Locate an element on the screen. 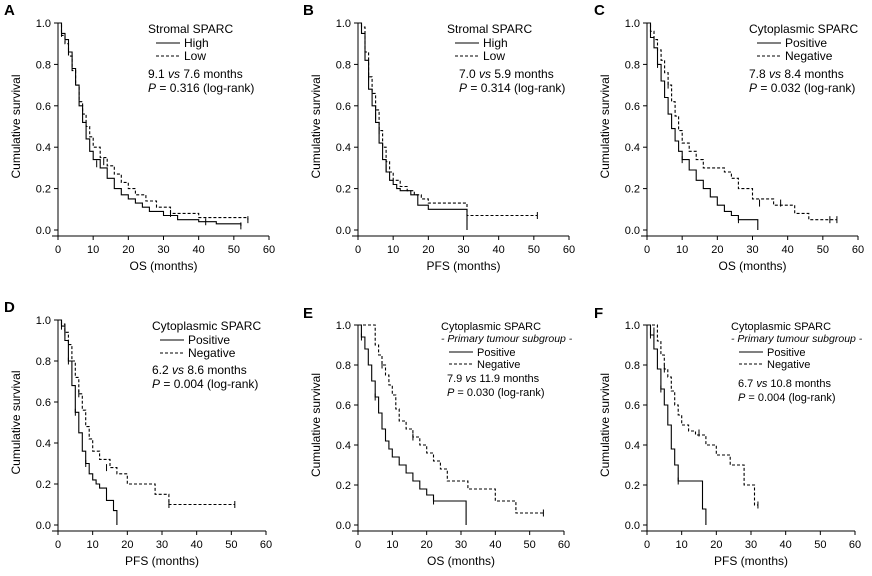 The width and height of the screenshot is (872, 576). panel-letter: C is located at coordinates (599, 10).